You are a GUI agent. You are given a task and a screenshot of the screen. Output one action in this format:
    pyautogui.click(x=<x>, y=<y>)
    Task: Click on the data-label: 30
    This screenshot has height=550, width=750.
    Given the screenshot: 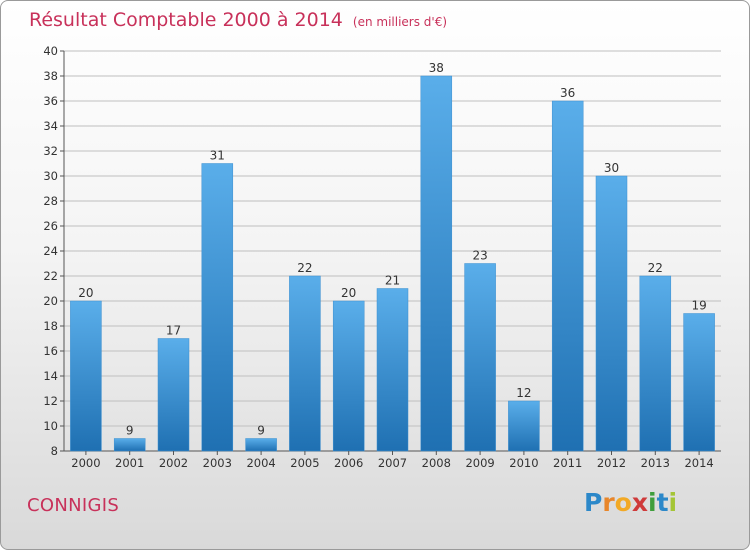 What is the action you would take?
    pyautogui.click(x=611, y=168)
    